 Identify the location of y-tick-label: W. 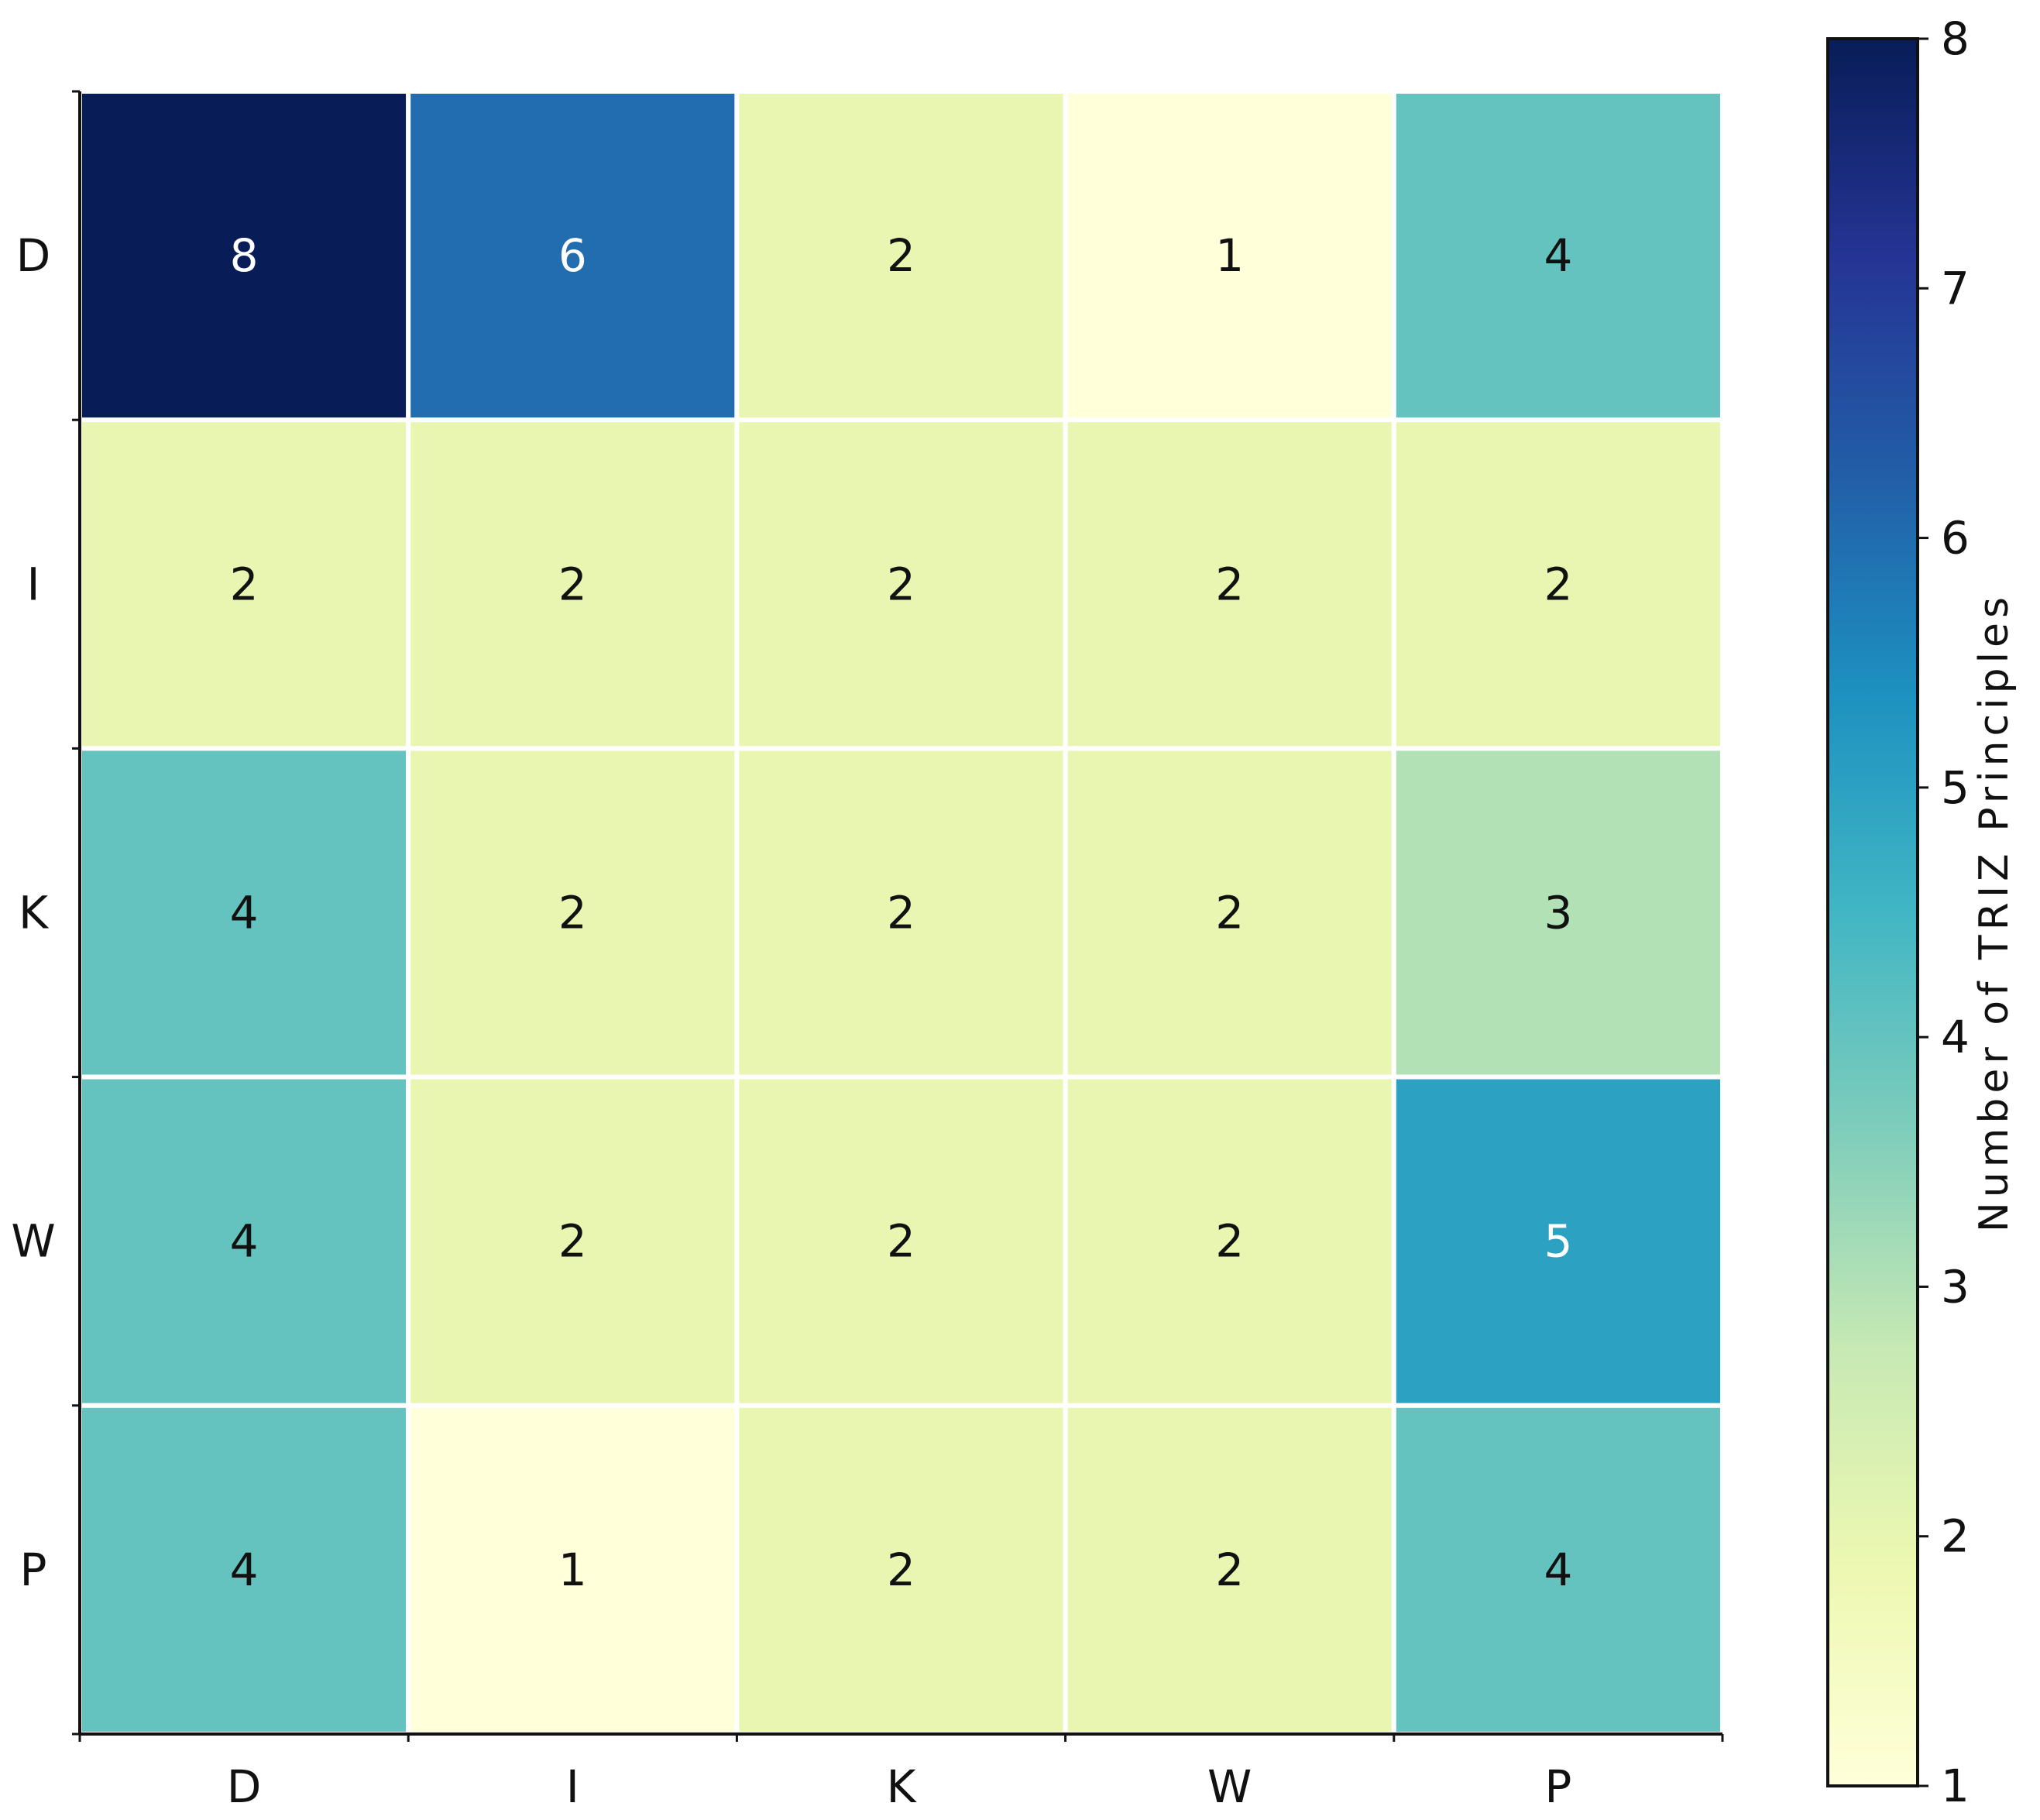
(33, 1242).